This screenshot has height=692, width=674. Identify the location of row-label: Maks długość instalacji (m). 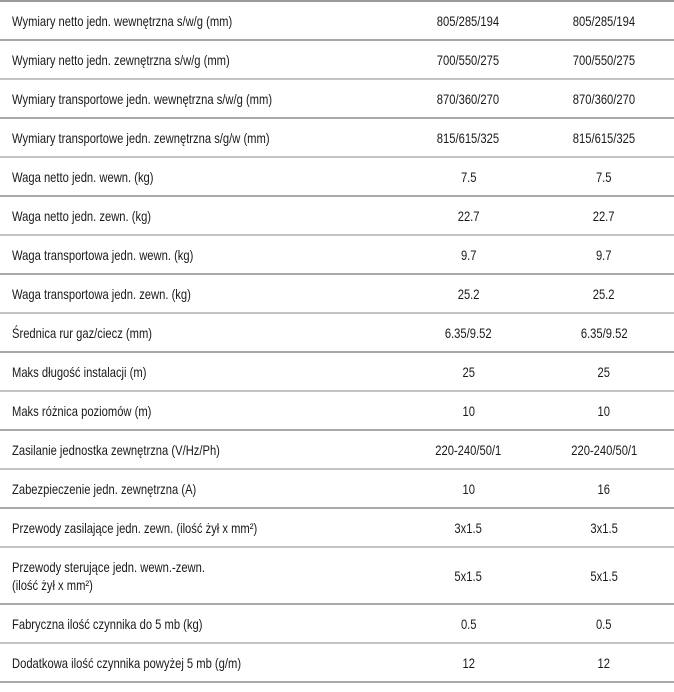
(202, 372).